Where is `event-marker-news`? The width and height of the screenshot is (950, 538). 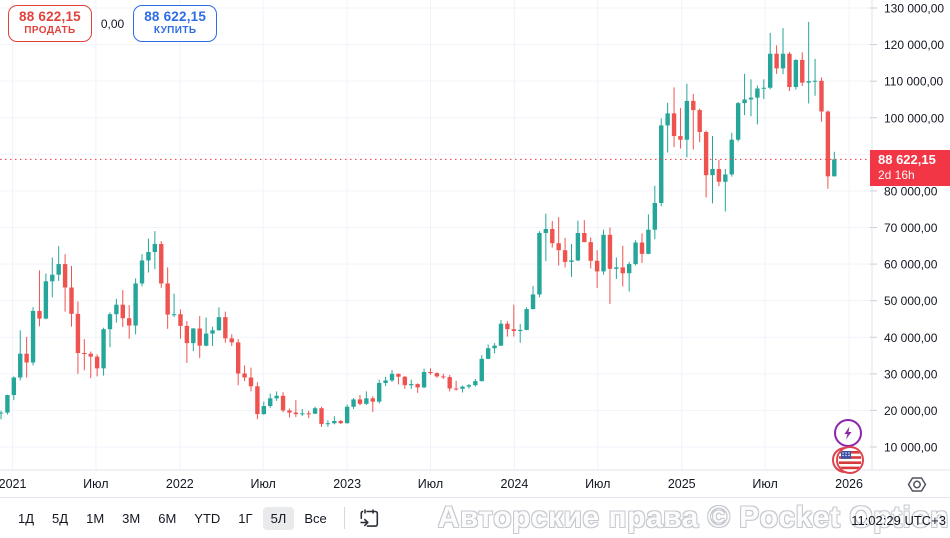 event-marker-news is located at coordinates (848, 460).